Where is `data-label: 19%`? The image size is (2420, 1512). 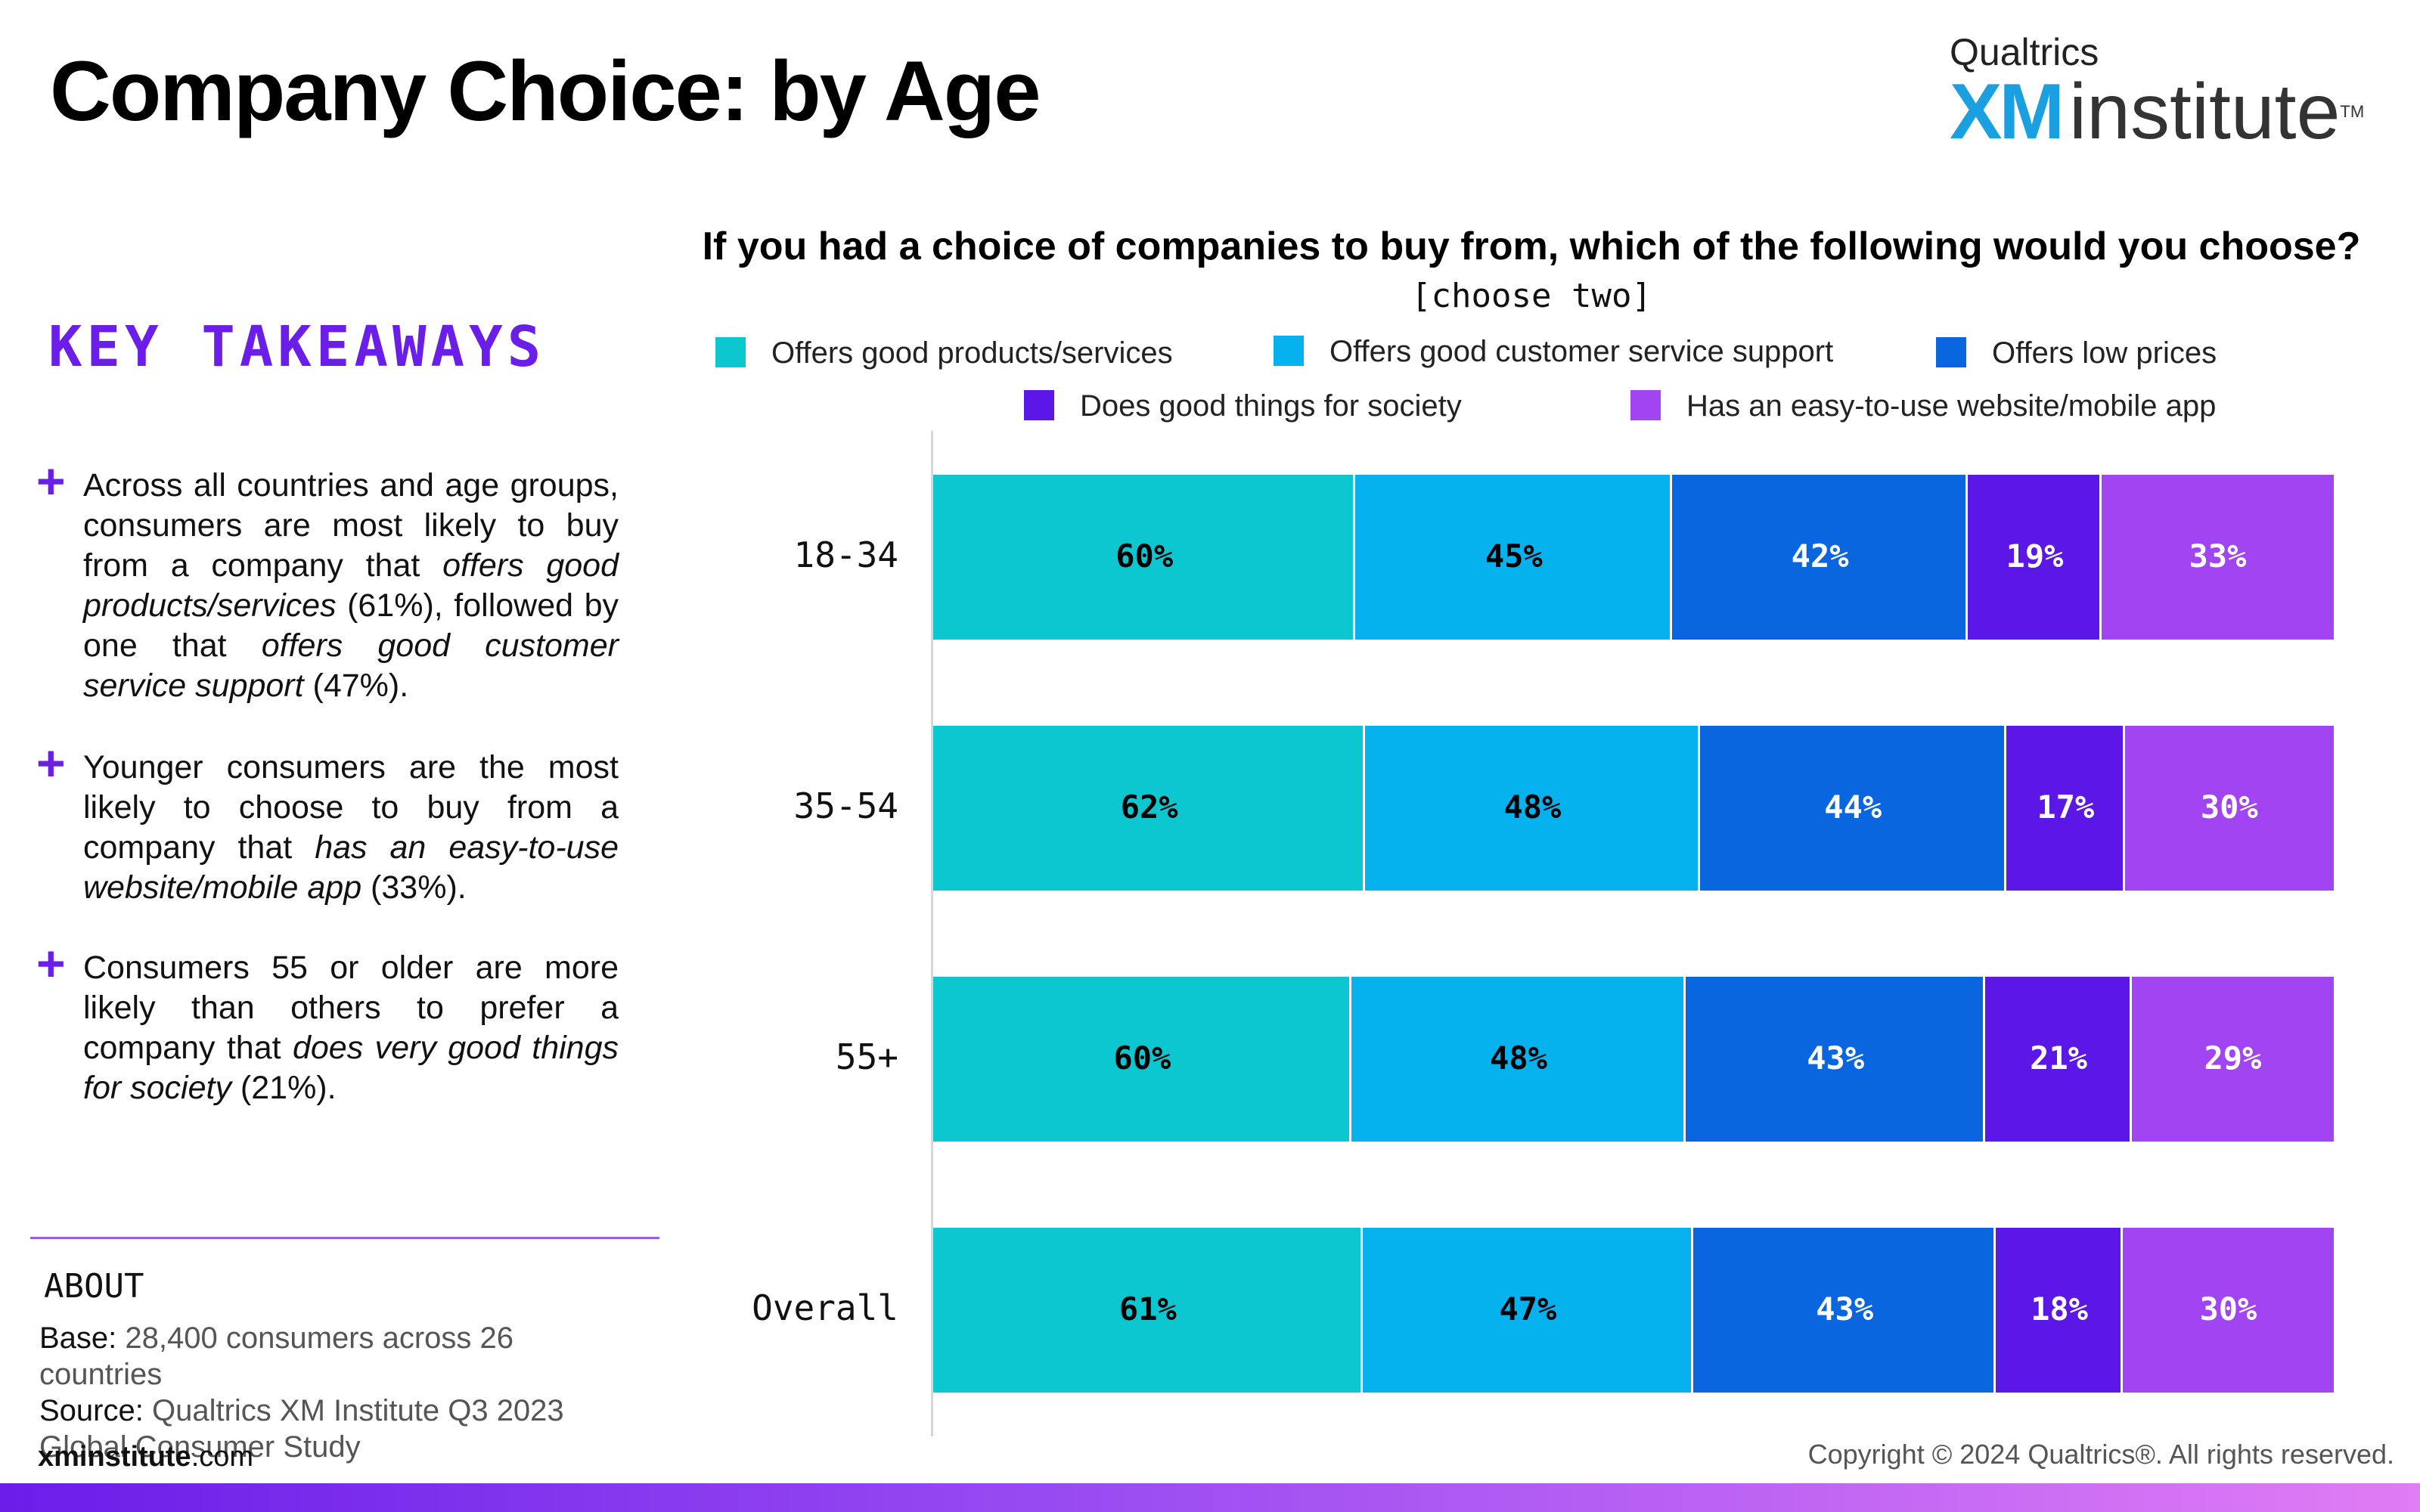 data-label: 19% is located at coordinates (2035, 556).